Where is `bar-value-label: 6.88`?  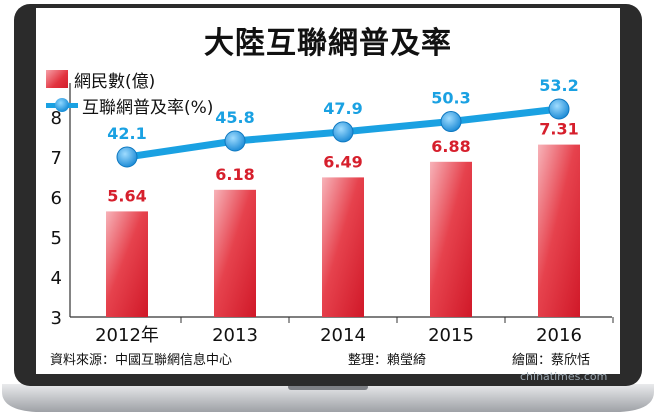
bar-value-label: 6.88 is located at coordinates (450, 146).